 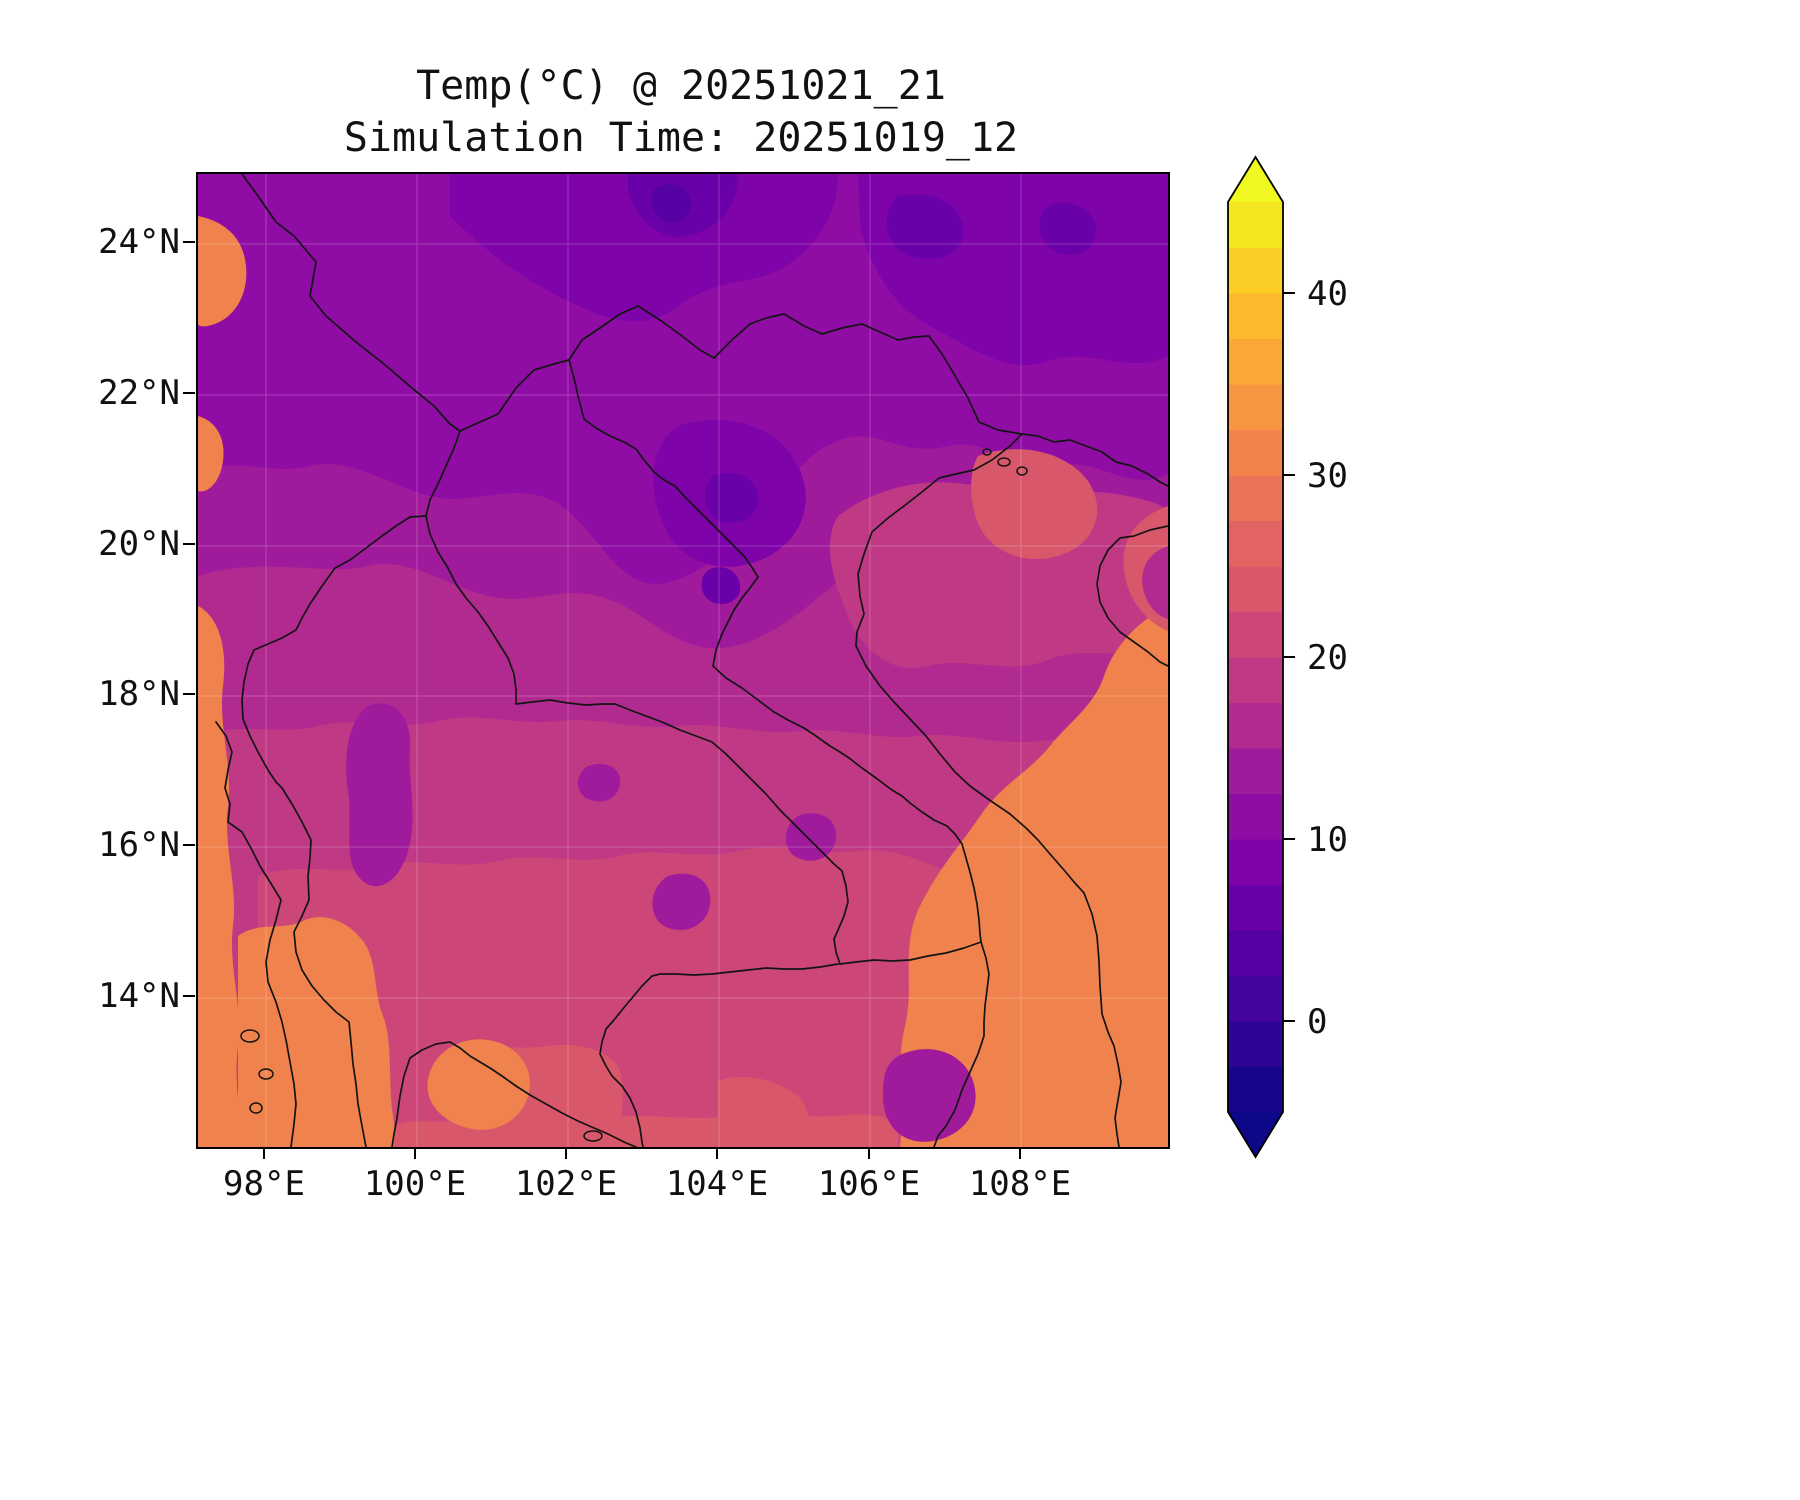 I want to click on ytick-label-24n: 24°N, so click(x=139, y=242).